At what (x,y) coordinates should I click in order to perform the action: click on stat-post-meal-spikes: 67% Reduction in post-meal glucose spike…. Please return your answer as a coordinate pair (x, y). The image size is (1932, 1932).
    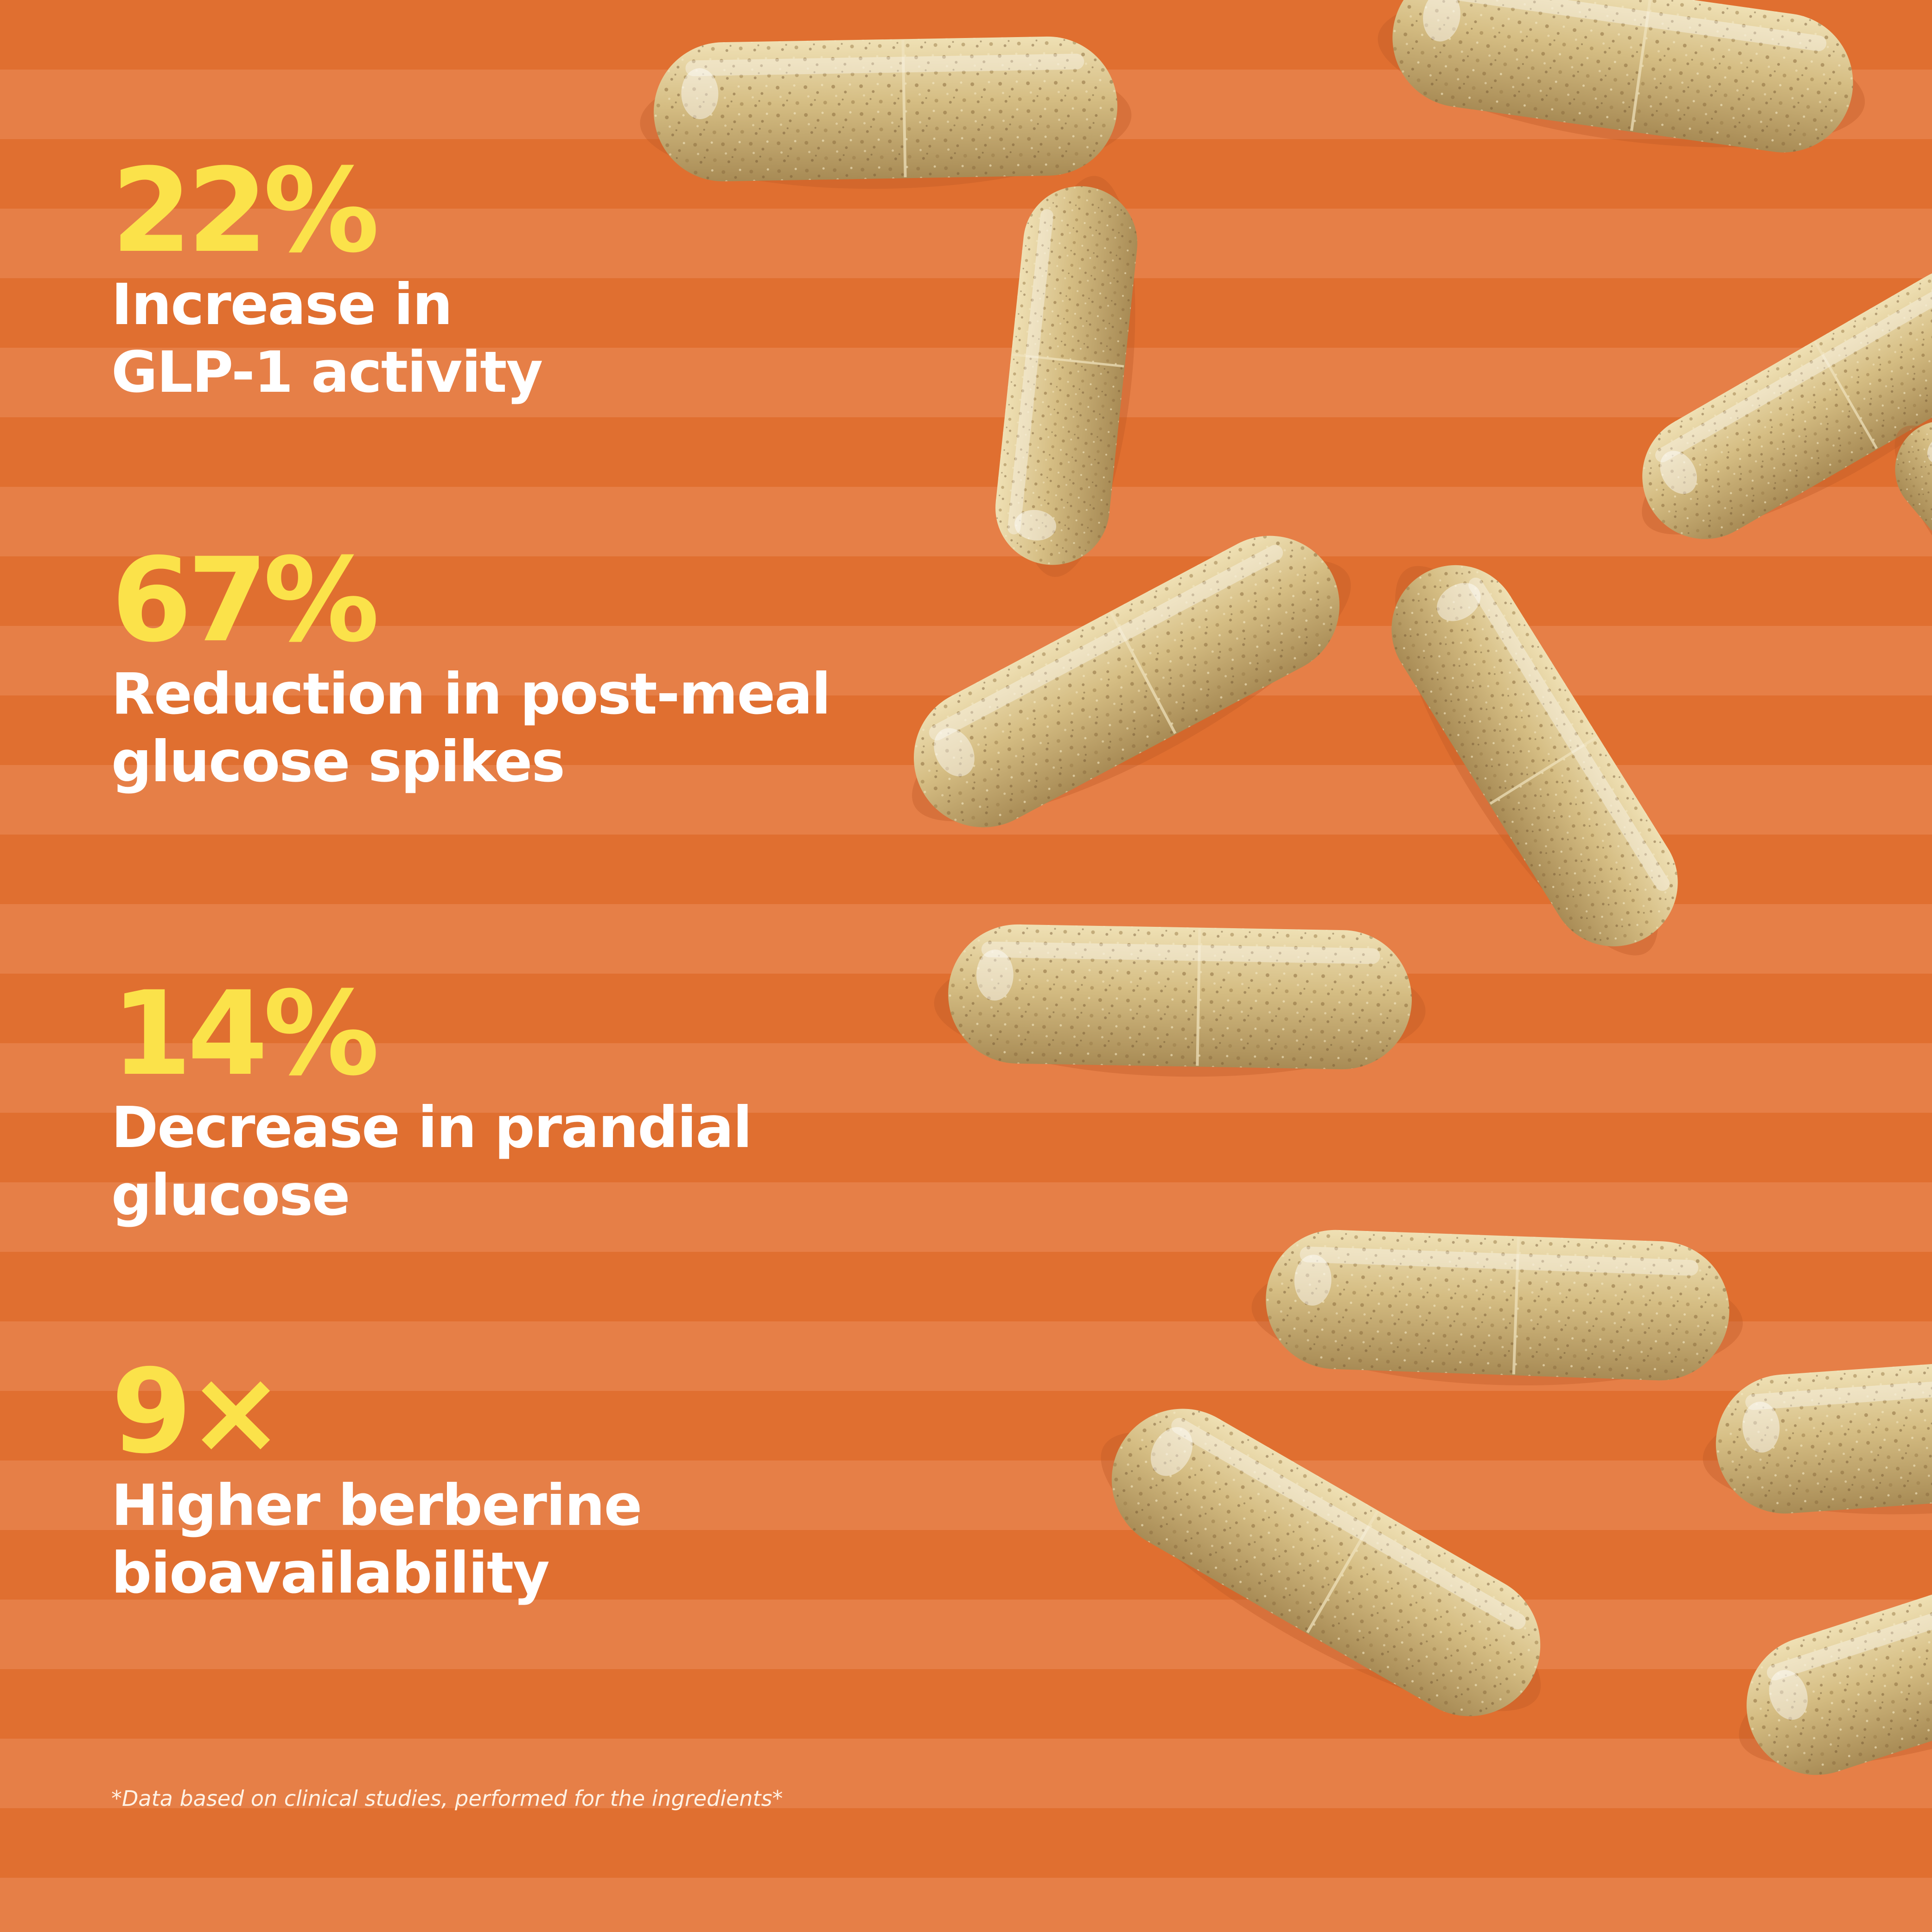
    Looking at the image, I should click on (471, 664).